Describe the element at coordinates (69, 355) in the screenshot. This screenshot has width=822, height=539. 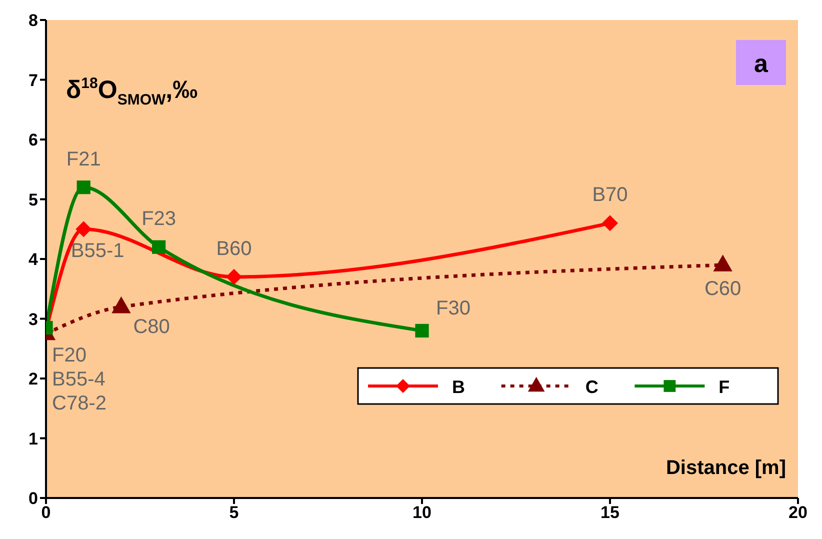
I see `annotation: F20` at that location.